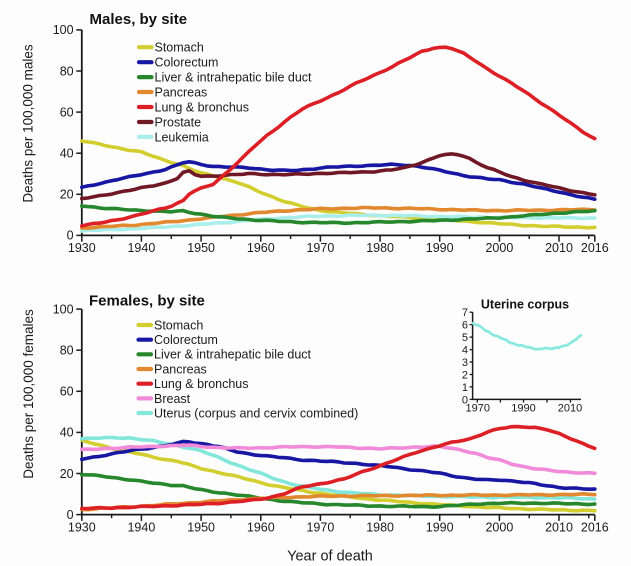 The height and width of the screenshot is (566, 631). Describe the element at coordinates (28, 394) in the screenshot. I see `svg-text: Deaths per 100,000 females` at that location.